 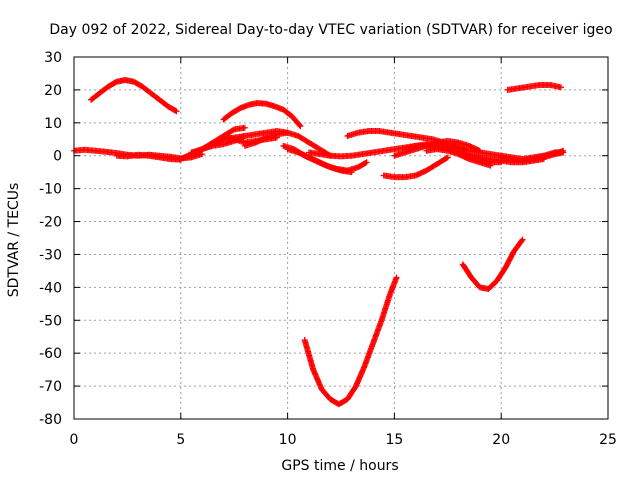 What do you see at coordinates (339, 466) in the screenshot?
I see `x-axis-label: GPS time / hours` at bounding box center [339, 466].